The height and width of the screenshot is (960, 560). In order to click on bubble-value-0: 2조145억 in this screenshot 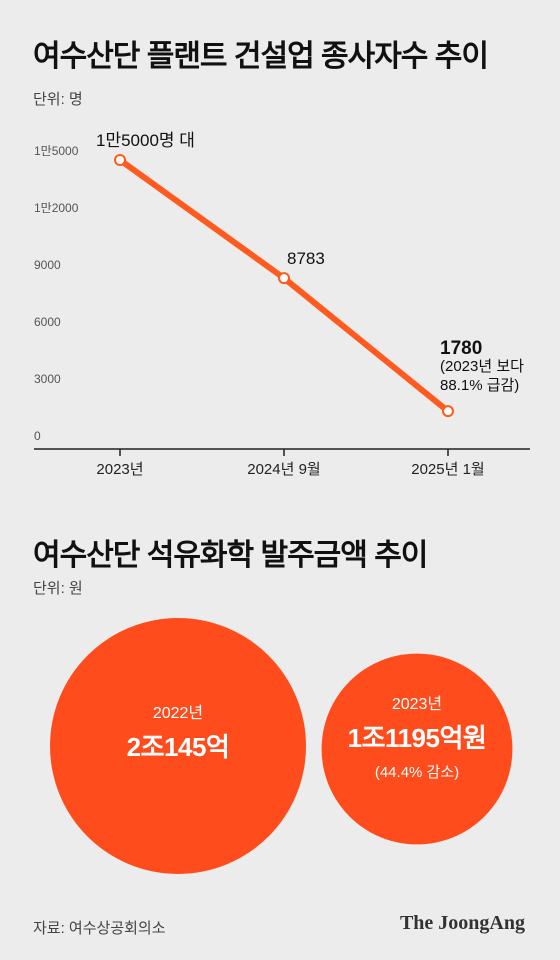, I will do `click(178, 747)`.